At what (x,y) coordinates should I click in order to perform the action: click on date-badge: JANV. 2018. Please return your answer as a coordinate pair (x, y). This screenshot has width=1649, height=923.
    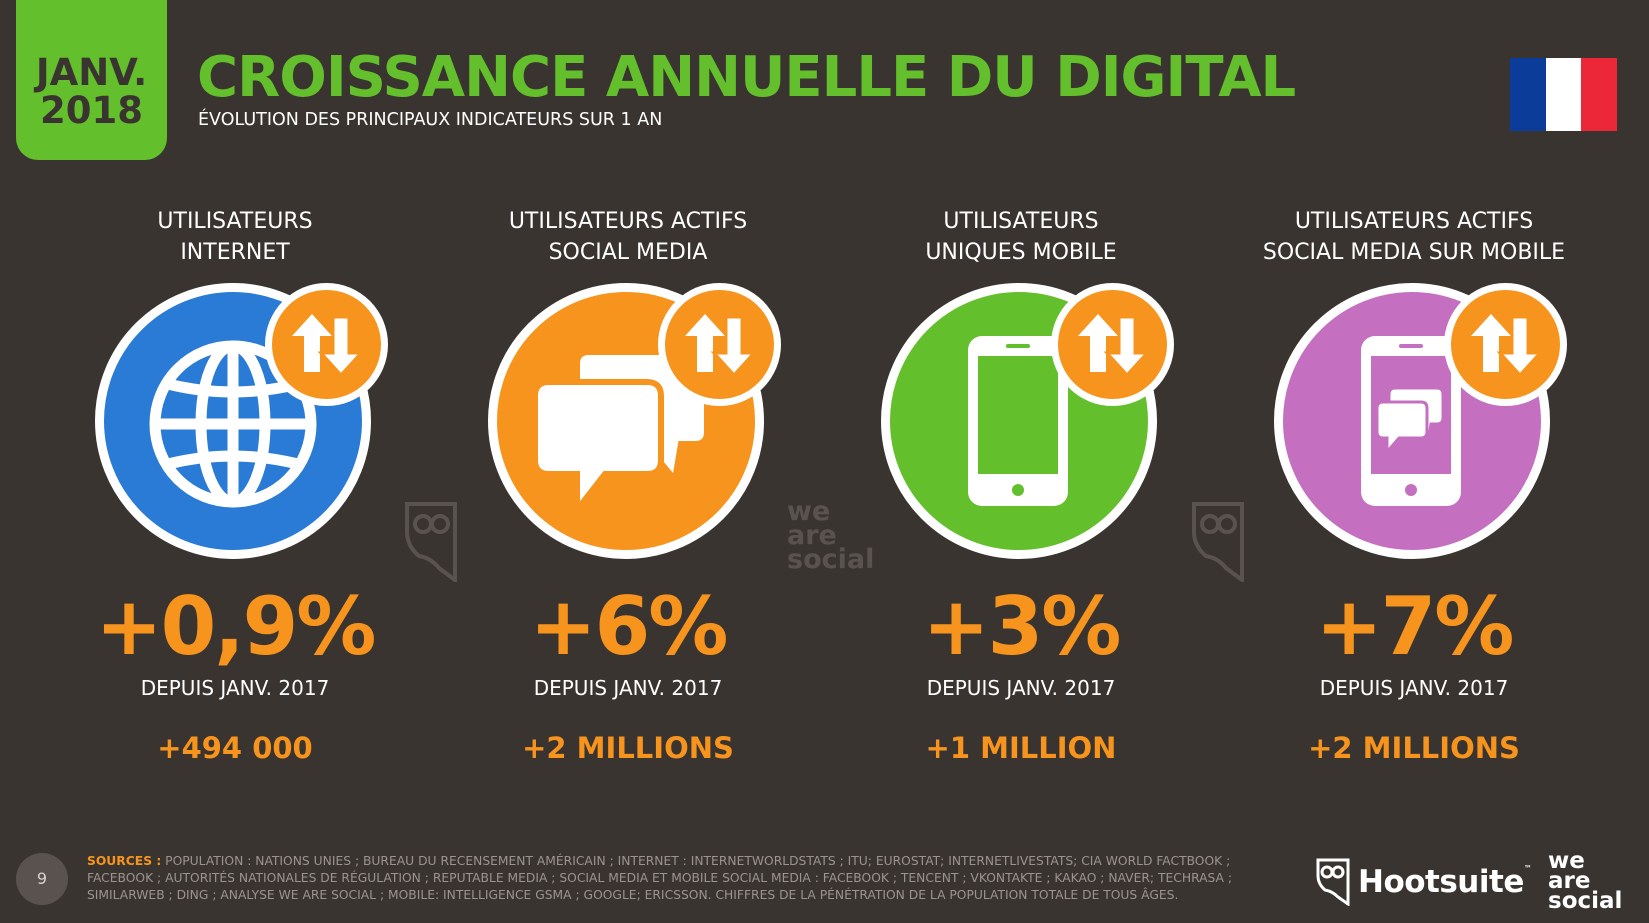
    Looking at the image, I should click on (91, 80).